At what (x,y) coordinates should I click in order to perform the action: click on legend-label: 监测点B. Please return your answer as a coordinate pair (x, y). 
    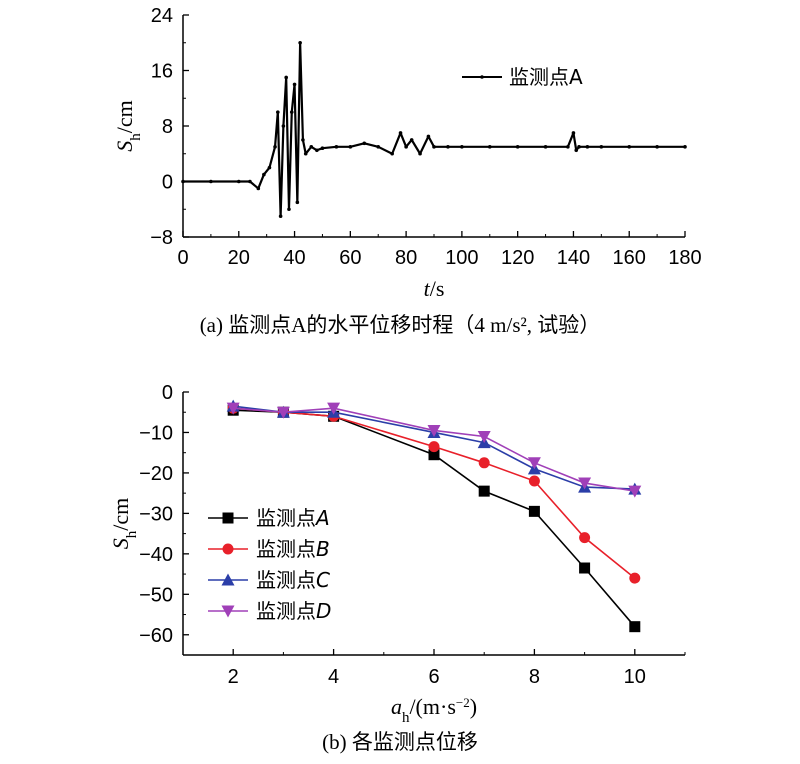
    Looking at the image, I should click on (293, 549).